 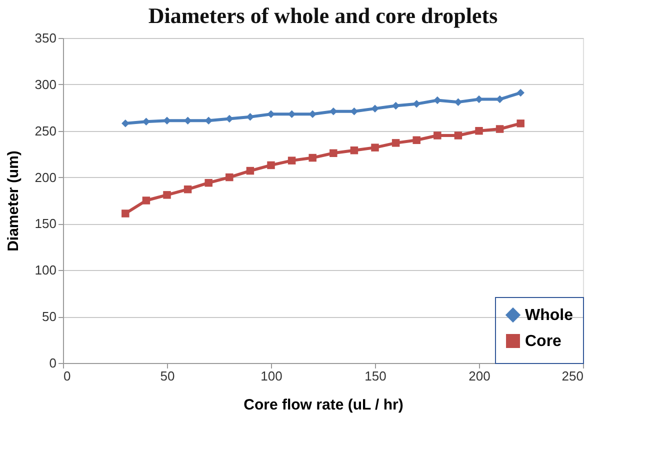 I want to click on y-tick-label: 150, so click(x=45, y=224).